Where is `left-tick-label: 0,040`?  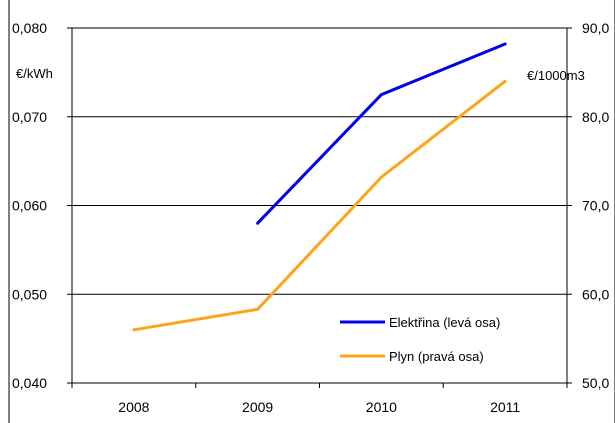 left-tick-label: 0,040 is located at coordinates (29, 383).